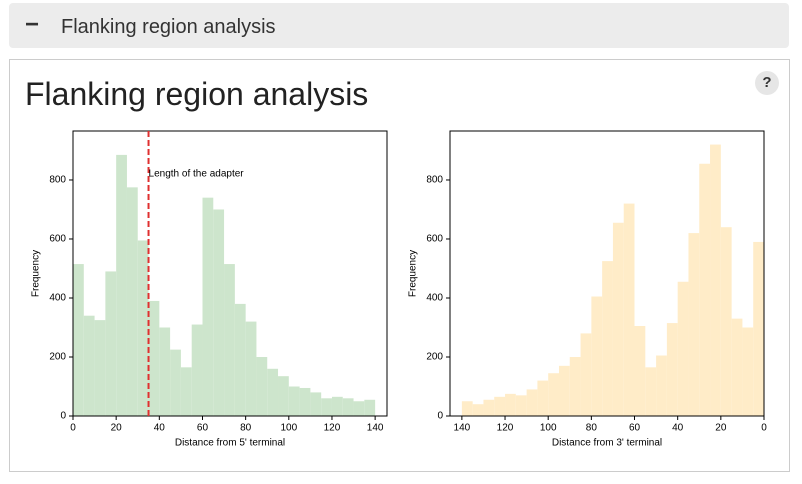 The width and height of the screenshot is (802, 484). Describe the element at coordinates (197, 174) in the screenshot. I see `annotation: Length of the adapter` at that location.